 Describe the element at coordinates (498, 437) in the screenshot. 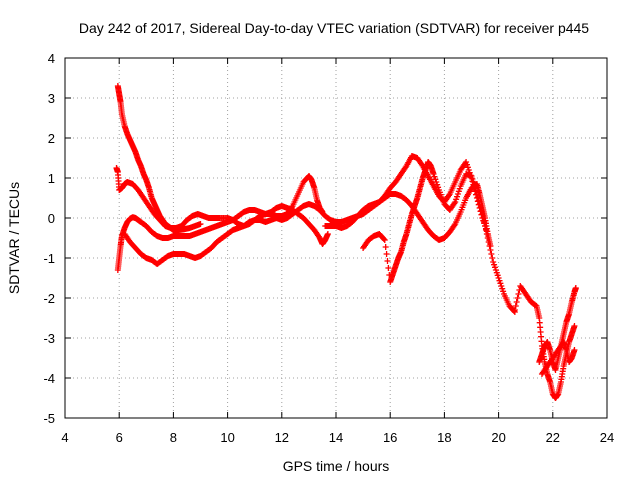

I see `x-tick-label: 20` at that location.